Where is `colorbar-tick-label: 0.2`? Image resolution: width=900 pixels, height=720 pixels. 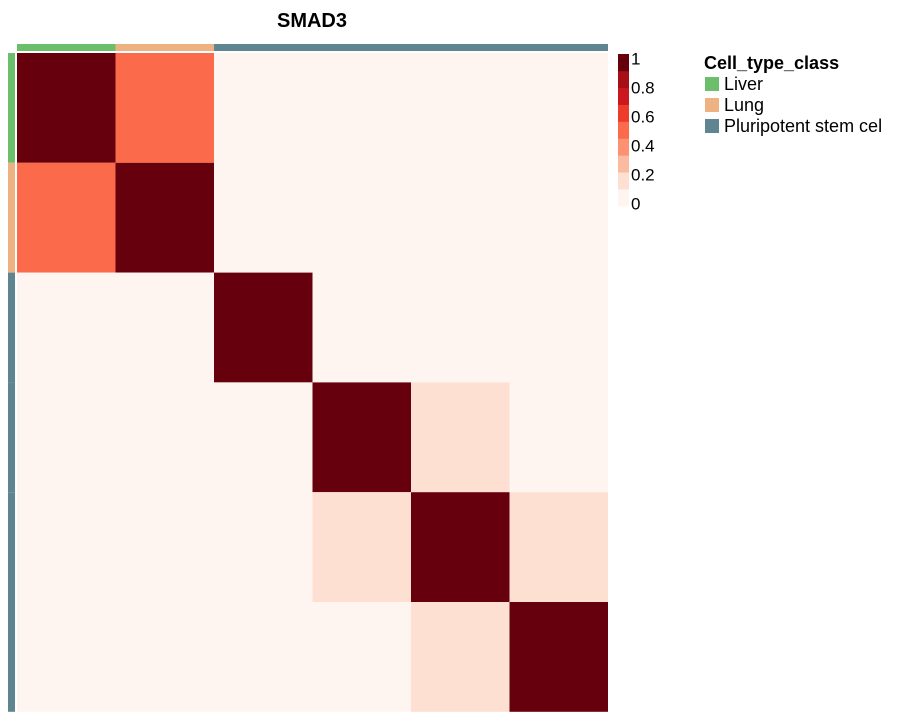
colorbar-tick-label: 0.2 is located at coordinates (643, 174).